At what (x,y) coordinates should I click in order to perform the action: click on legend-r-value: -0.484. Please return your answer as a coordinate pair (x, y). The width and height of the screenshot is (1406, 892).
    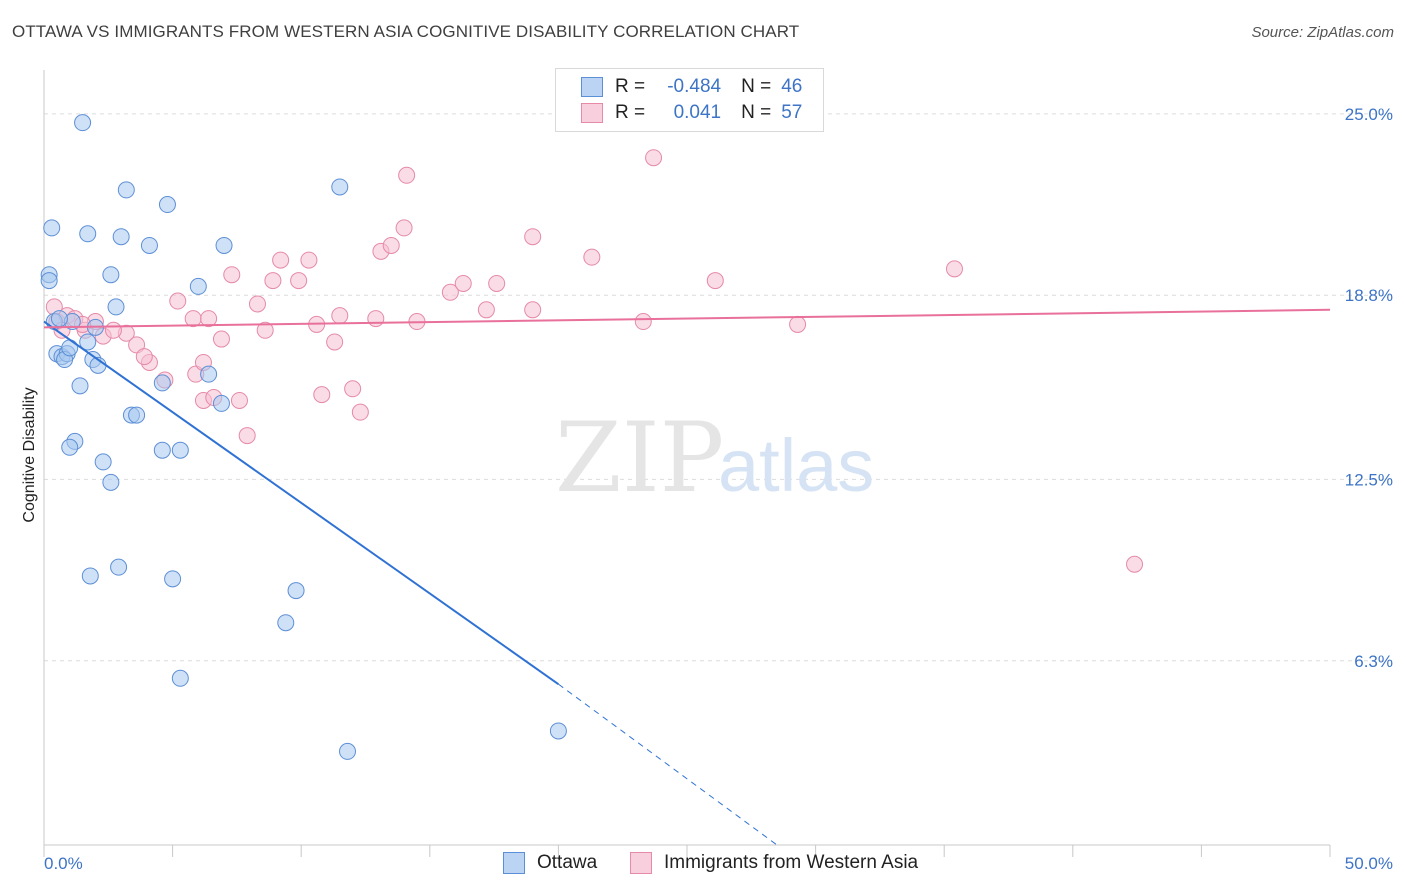
    Looking at the image, I should click on (694, 86).